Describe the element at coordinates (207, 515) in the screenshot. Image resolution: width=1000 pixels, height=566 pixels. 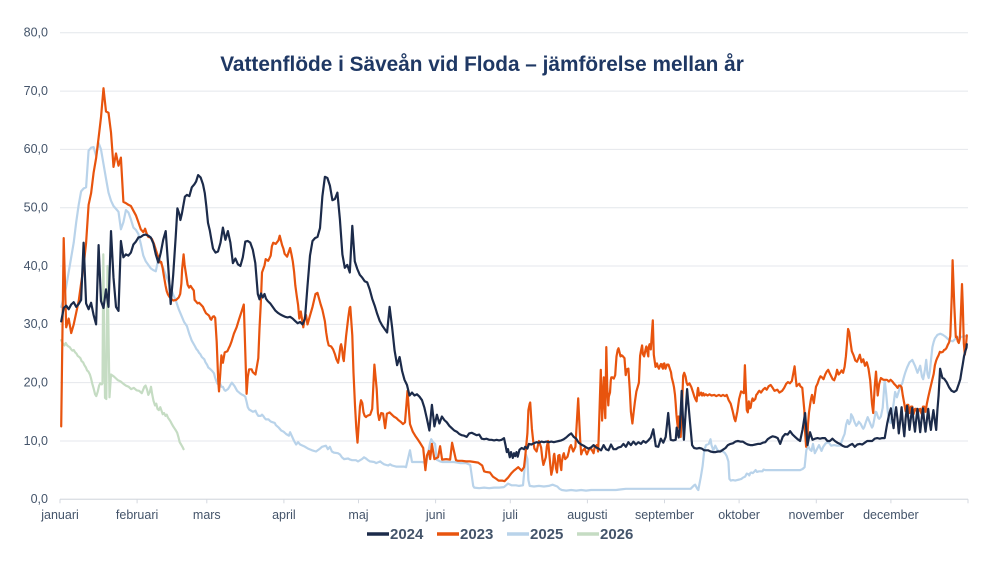
I see `svg-text: mars` at that location.